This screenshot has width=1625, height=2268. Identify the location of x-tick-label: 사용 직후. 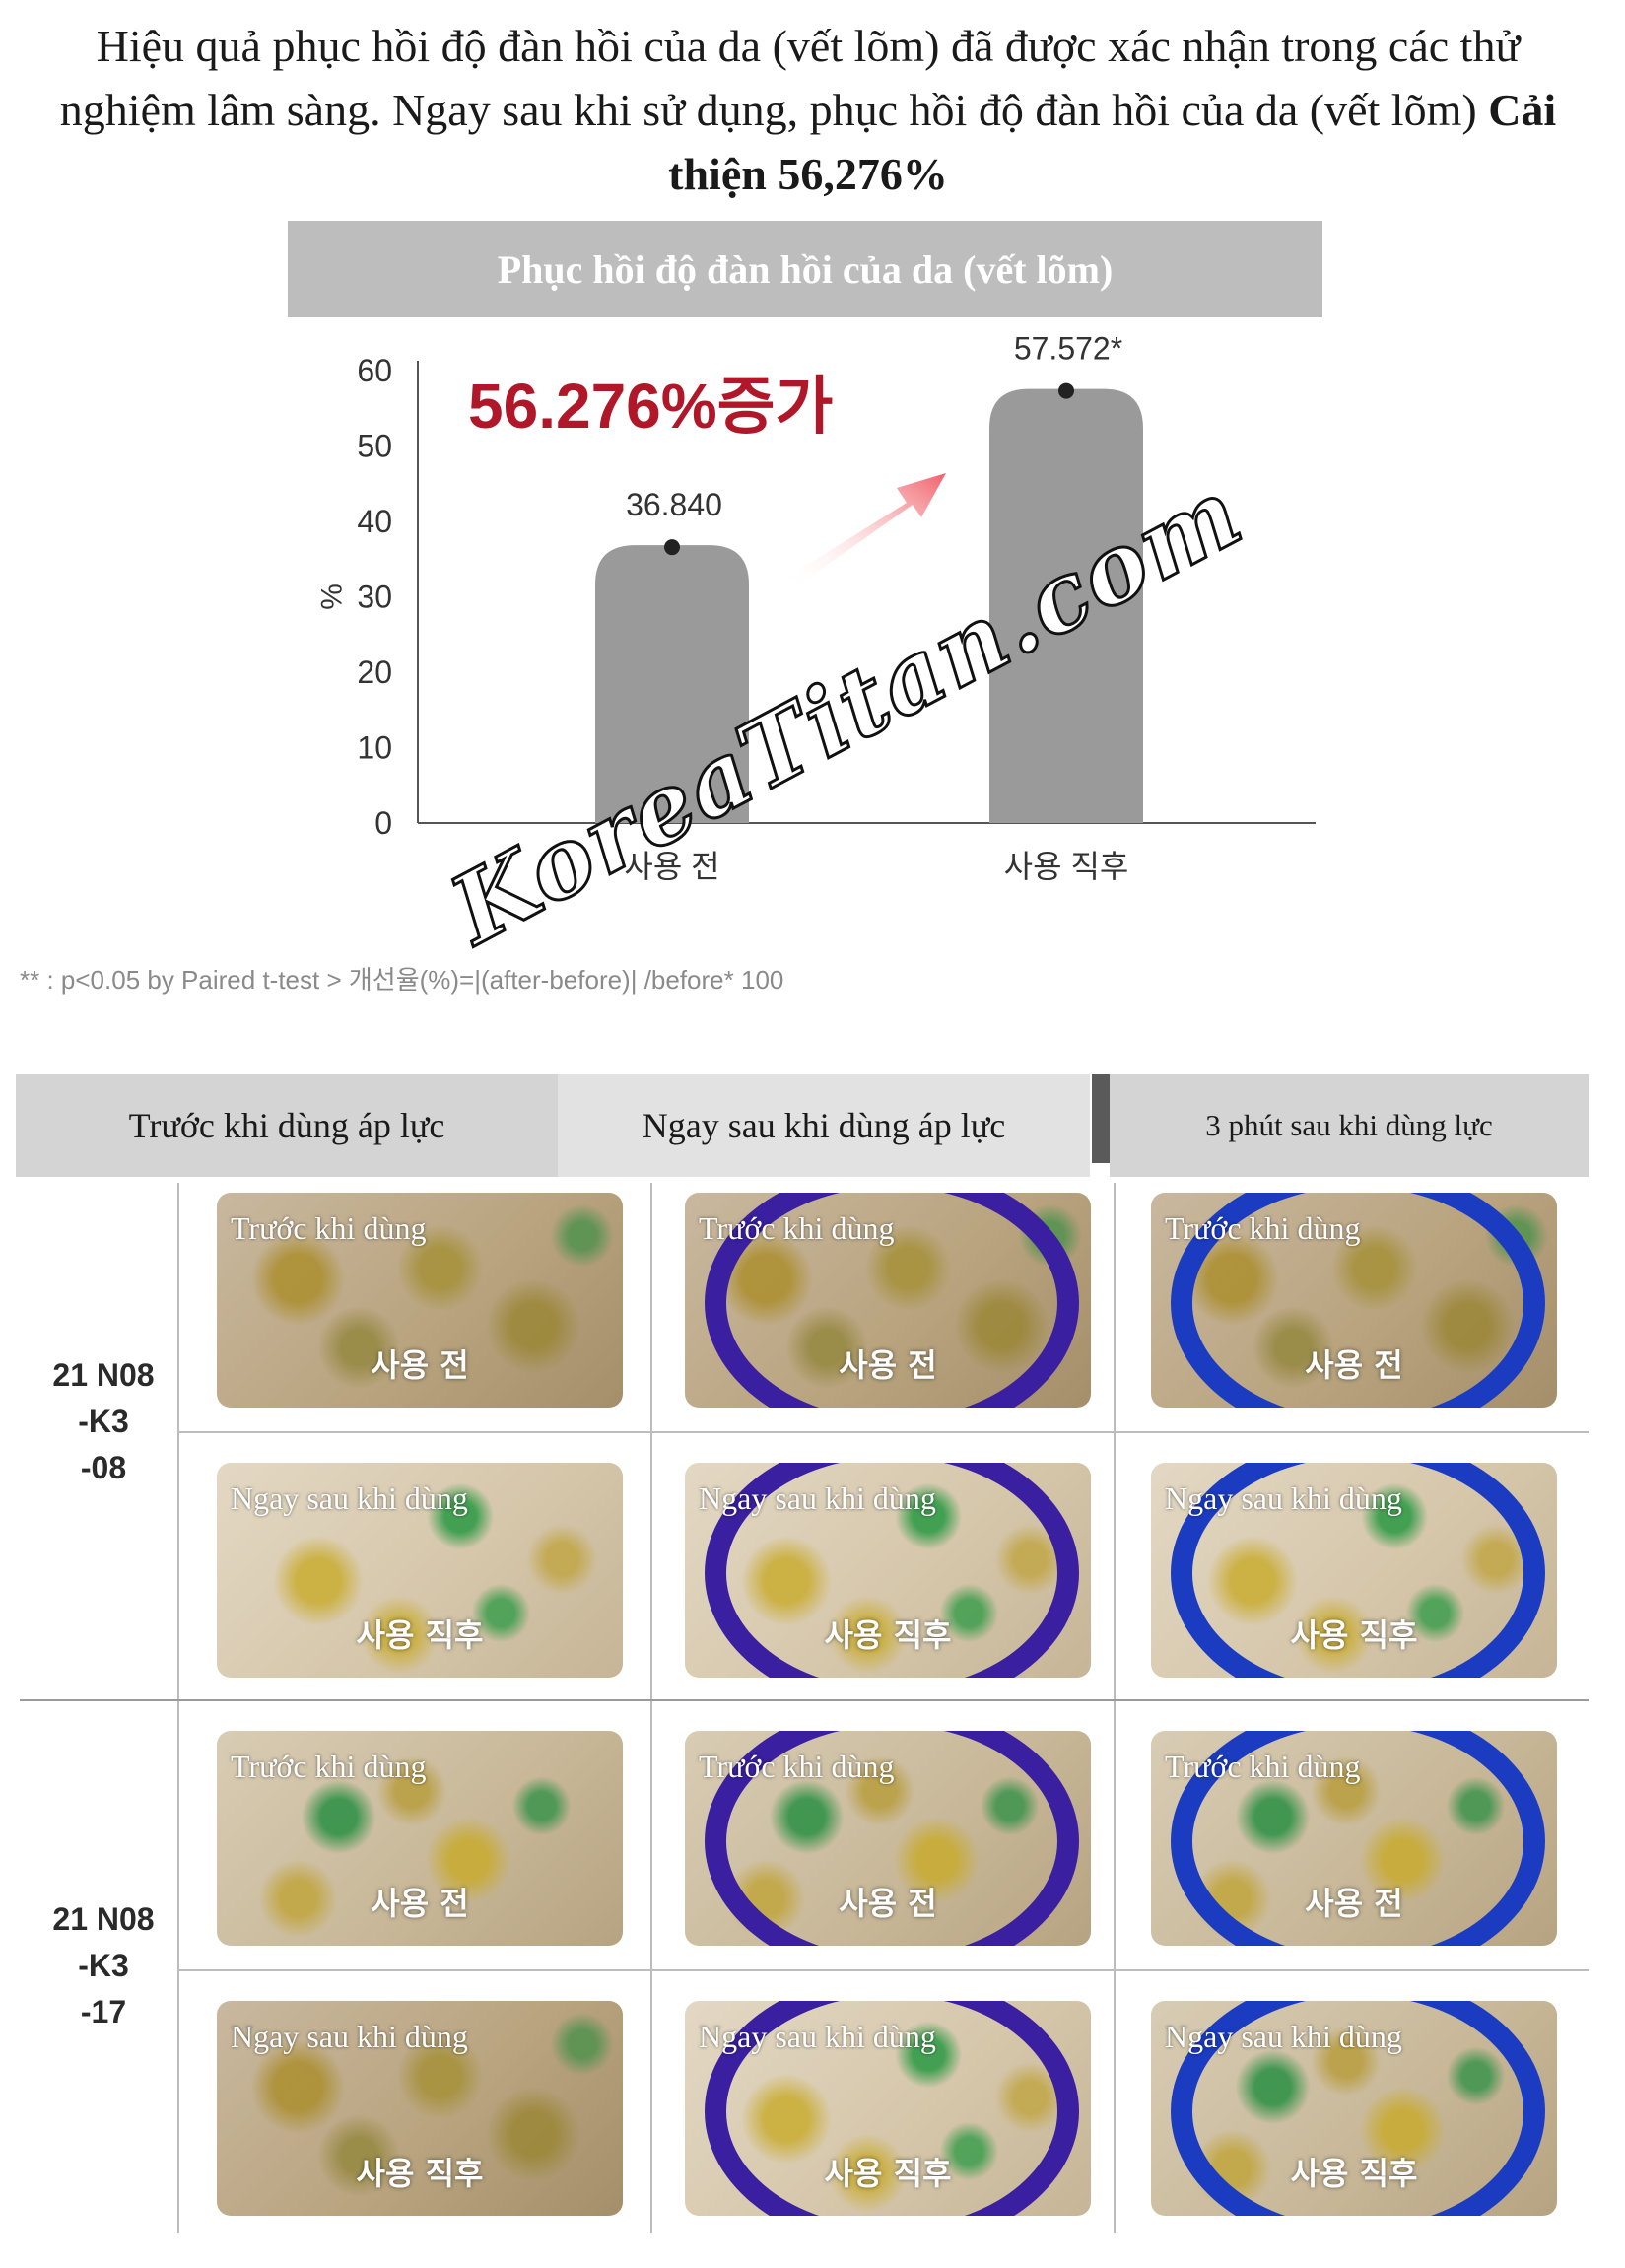
(1067, 867).